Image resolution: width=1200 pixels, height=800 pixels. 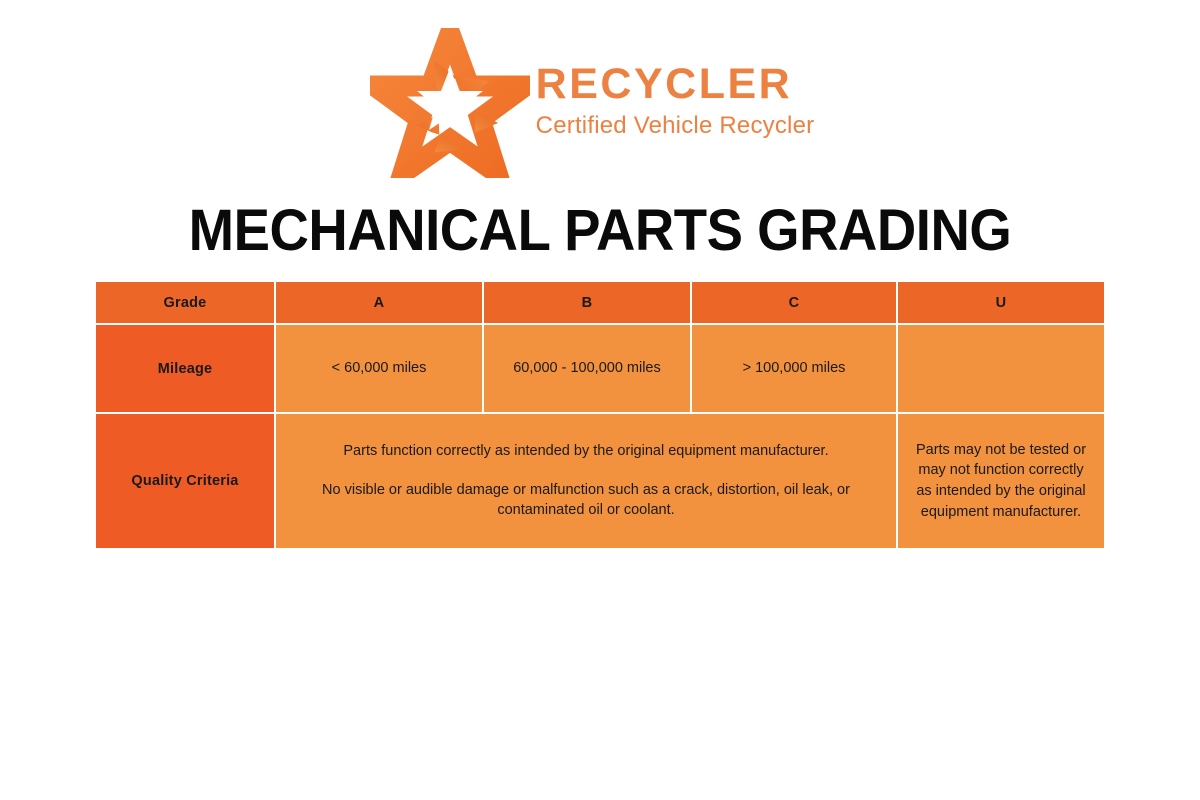 I want to click on header-cell-grade: Grade, so click(x=186, y=303).